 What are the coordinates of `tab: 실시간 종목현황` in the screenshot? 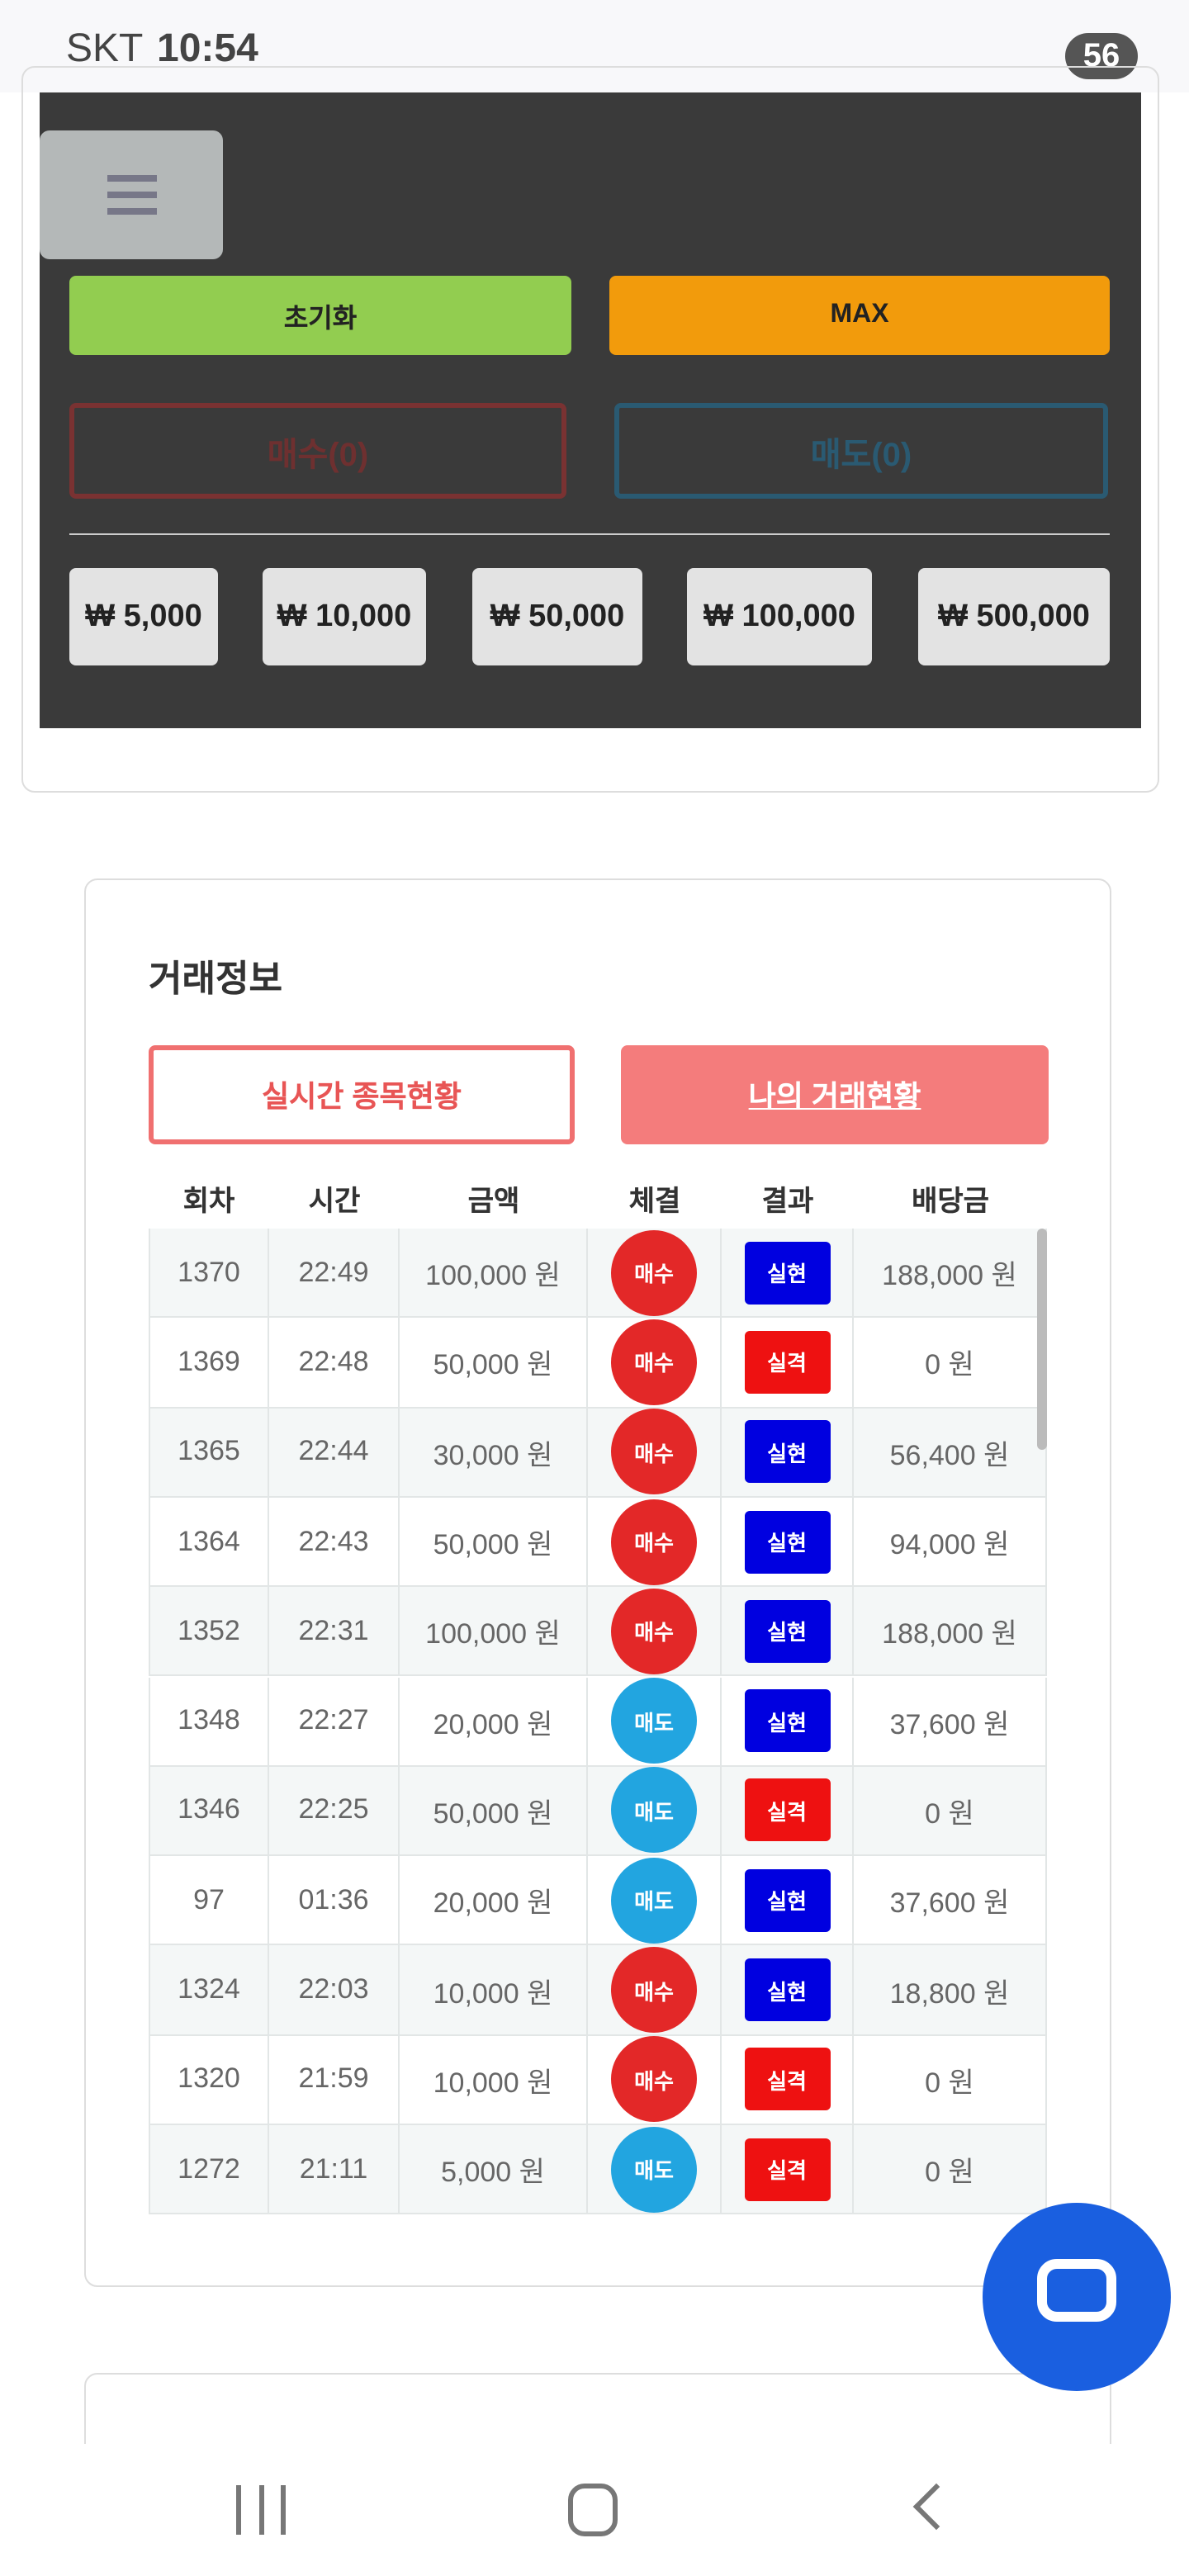 It's located at (362, 1094).